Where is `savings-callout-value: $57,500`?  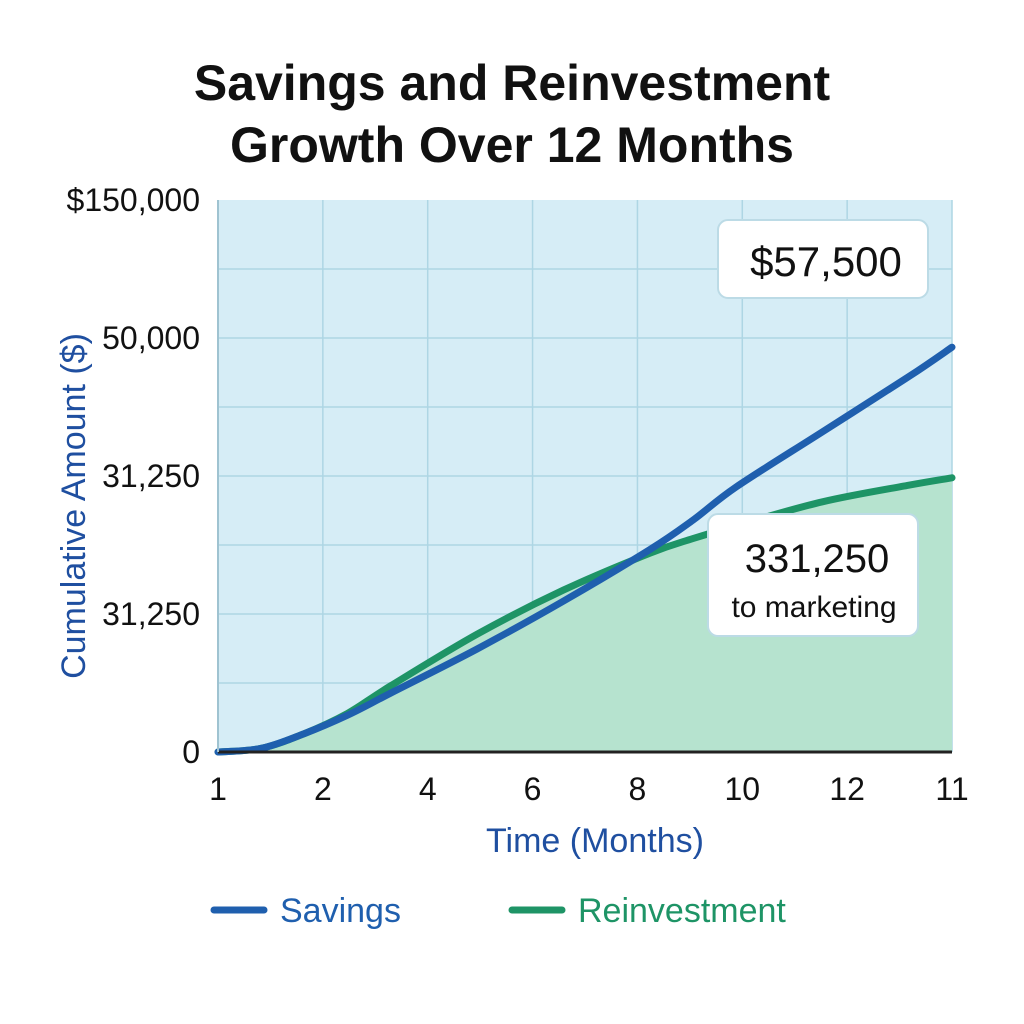 savings-callout-value: $57,500 is located at coordinates (826, 261).